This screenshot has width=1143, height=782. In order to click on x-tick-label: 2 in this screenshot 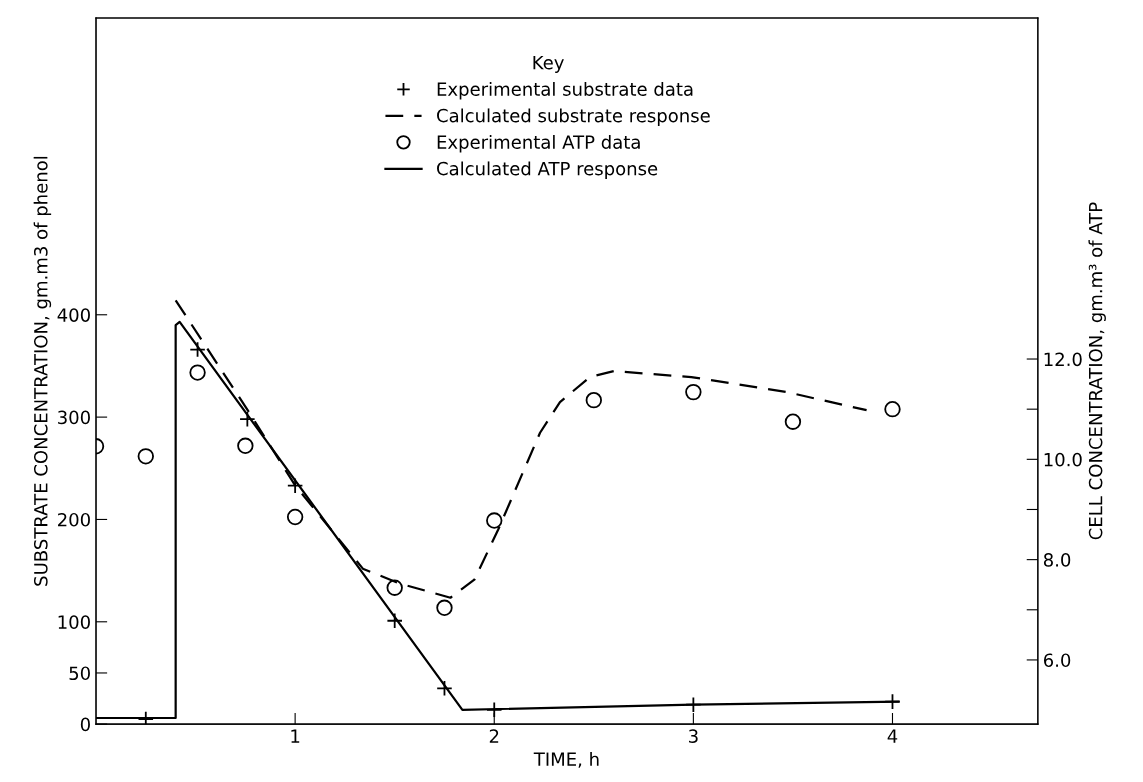, I will do `click(494, 736)`.